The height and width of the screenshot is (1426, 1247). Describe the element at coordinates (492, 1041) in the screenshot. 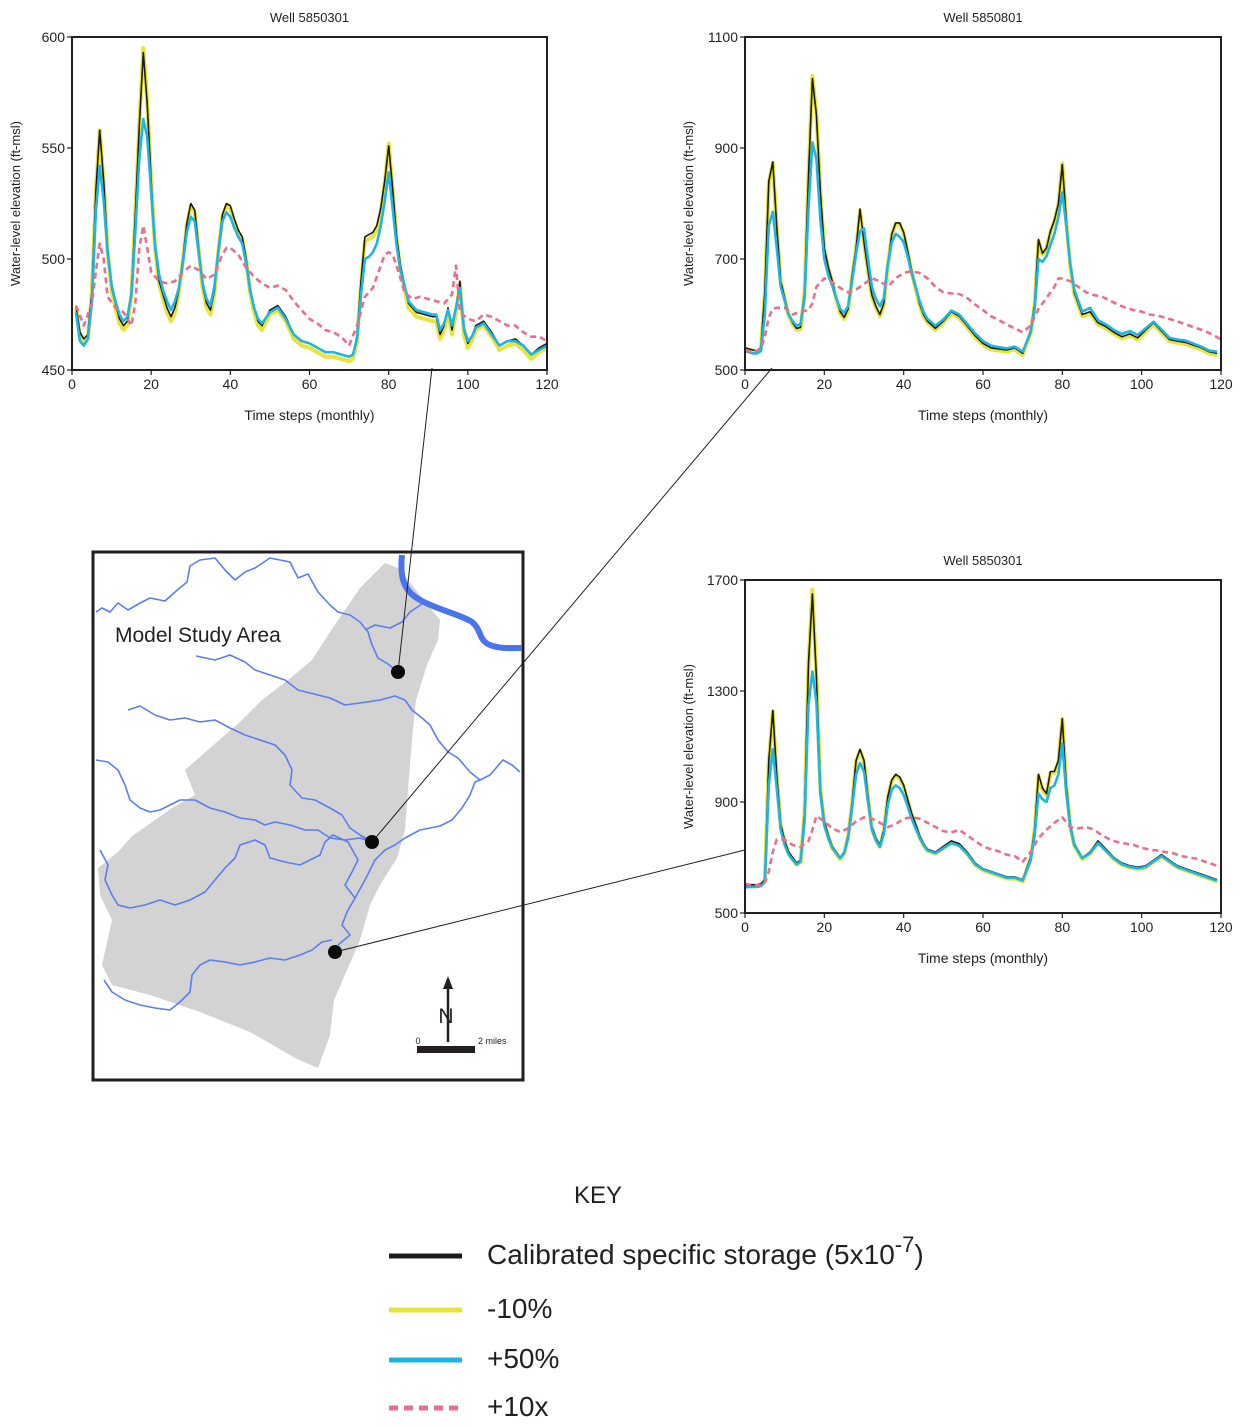

I see `scale-end-label: 2 miles` at that location.